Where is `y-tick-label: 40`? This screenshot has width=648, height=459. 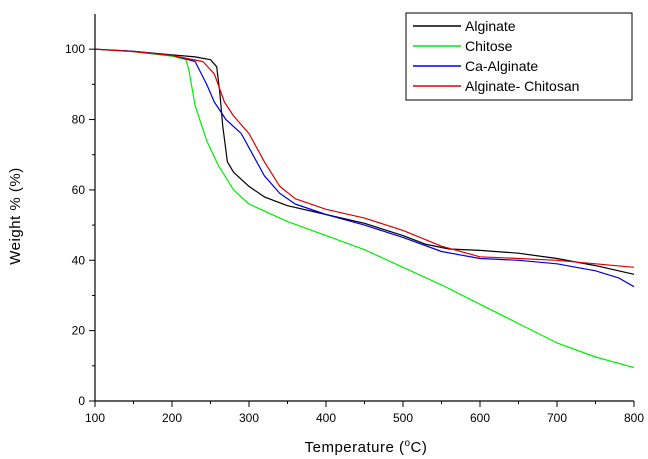 y-tick-label: 40 is located at coordinates (79, 260).